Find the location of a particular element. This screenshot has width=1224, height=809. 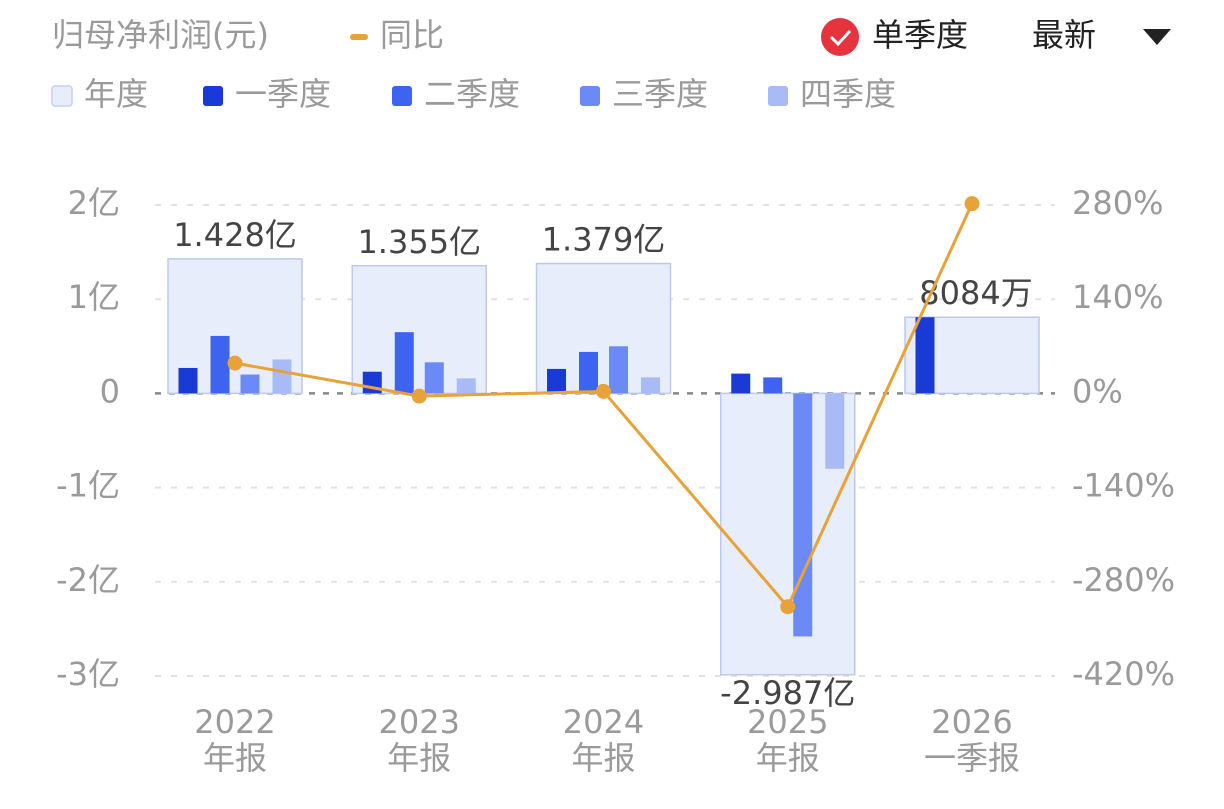

single-quarter-toggle: 单季度 is located at coordinates (894, 36).